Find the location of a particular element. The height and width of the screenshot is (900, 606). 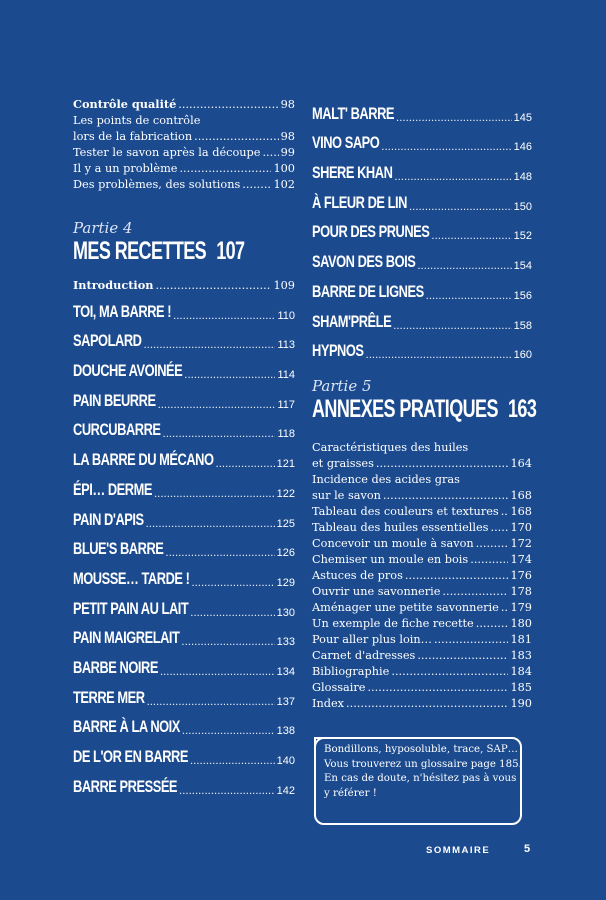

toc-entry-page: 100 is located at coordinates (284, 168).